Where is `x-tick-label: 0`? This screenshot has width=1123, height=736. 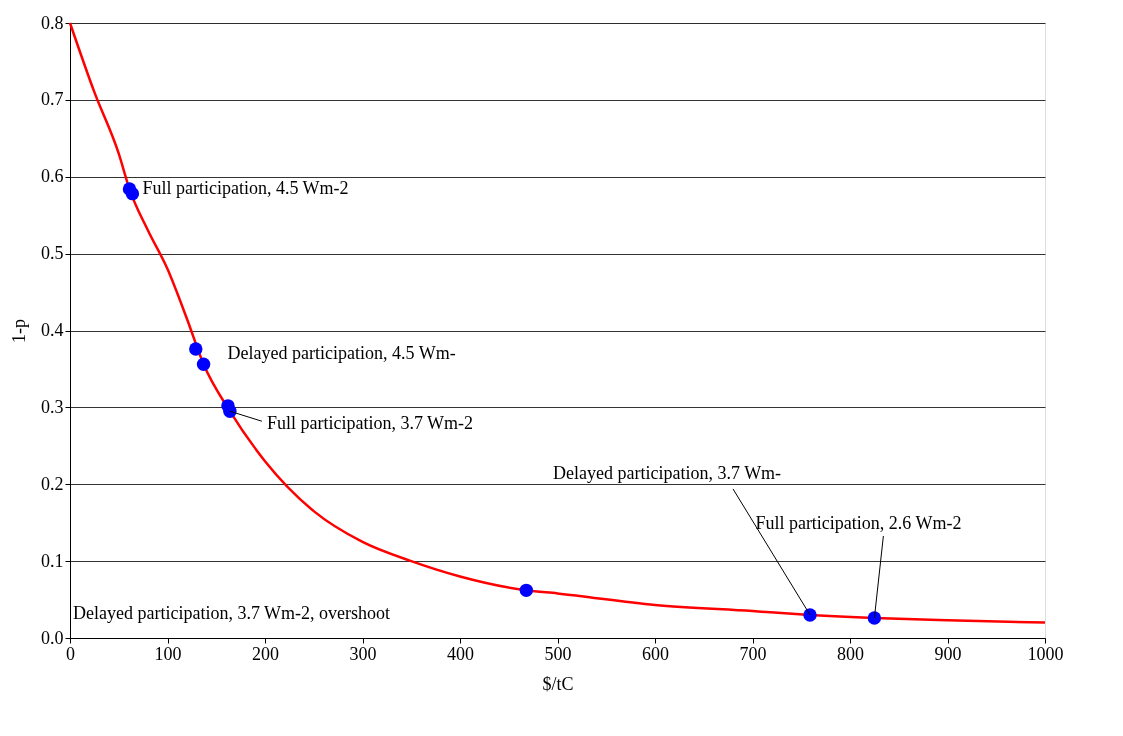 x-tick-label: 0 is located at coordinates (70, 653).